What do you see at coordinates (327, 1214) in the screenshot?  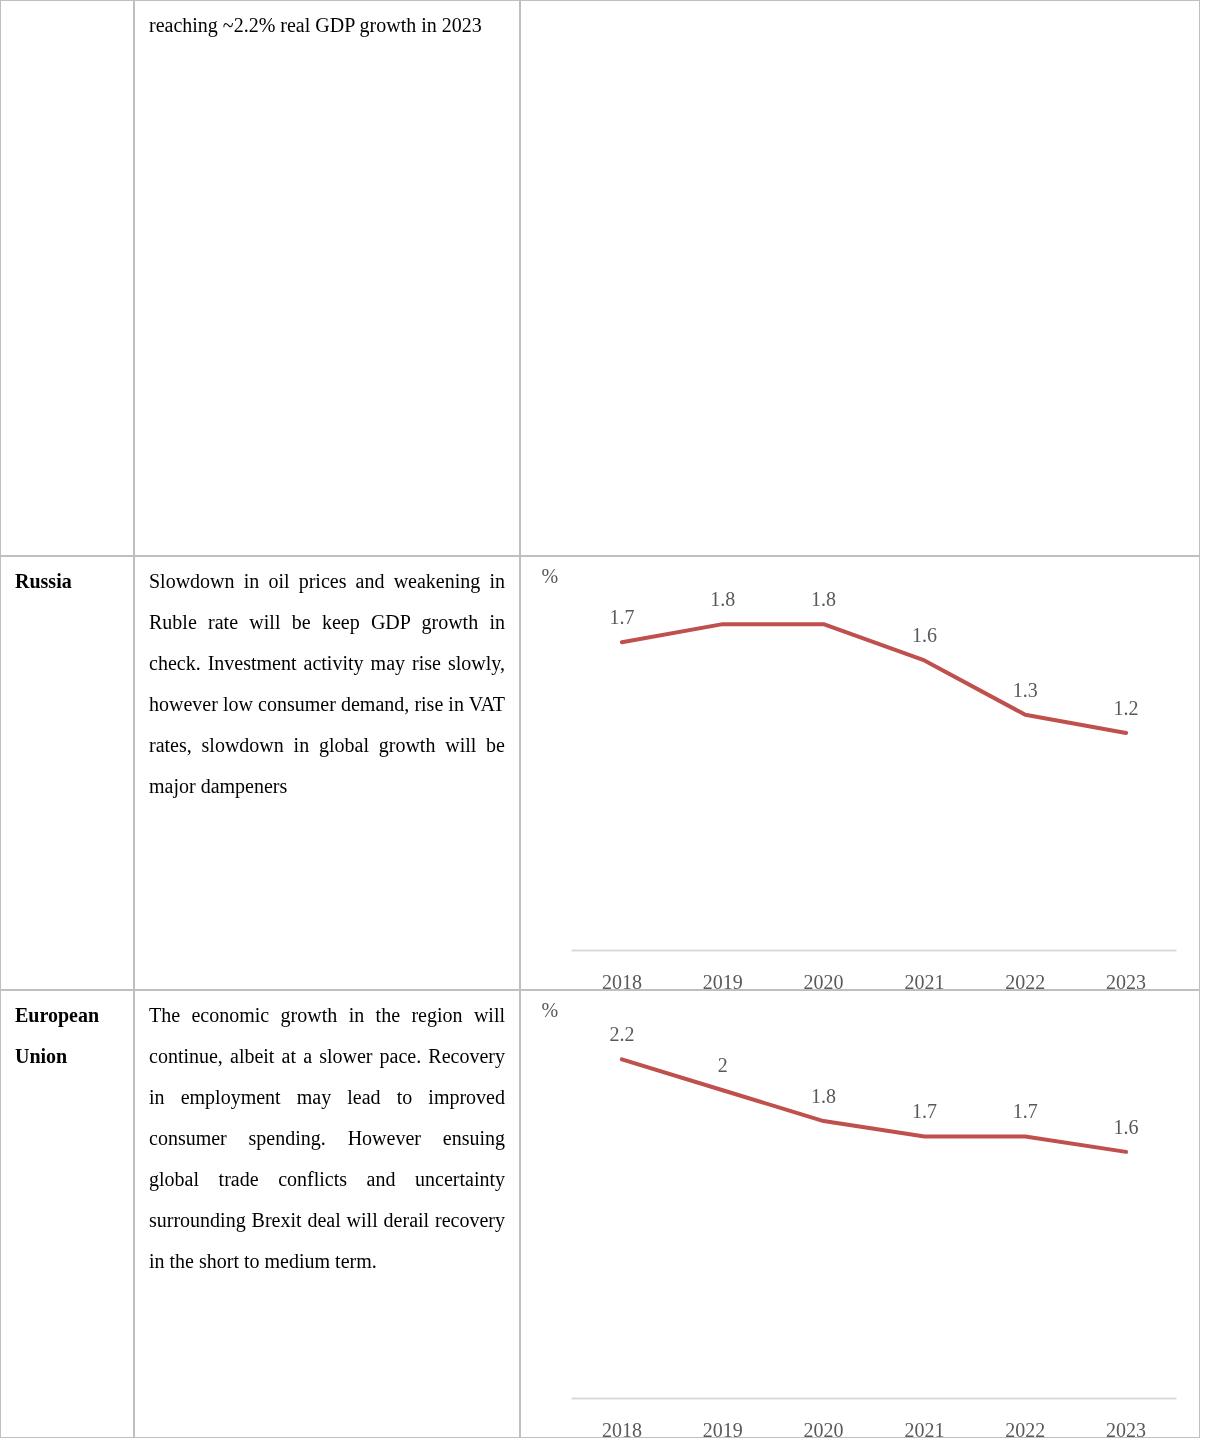 I see `table-cell: The economic growth in the region will continue, albeit at a slower pace. Recovery in employment may lead to improved consumer spending. However ensuing global trade conflicts and uncertainty surrounding Brexit deal will derail recovery in the short to medium term.` at bounding box center [327, 1214].